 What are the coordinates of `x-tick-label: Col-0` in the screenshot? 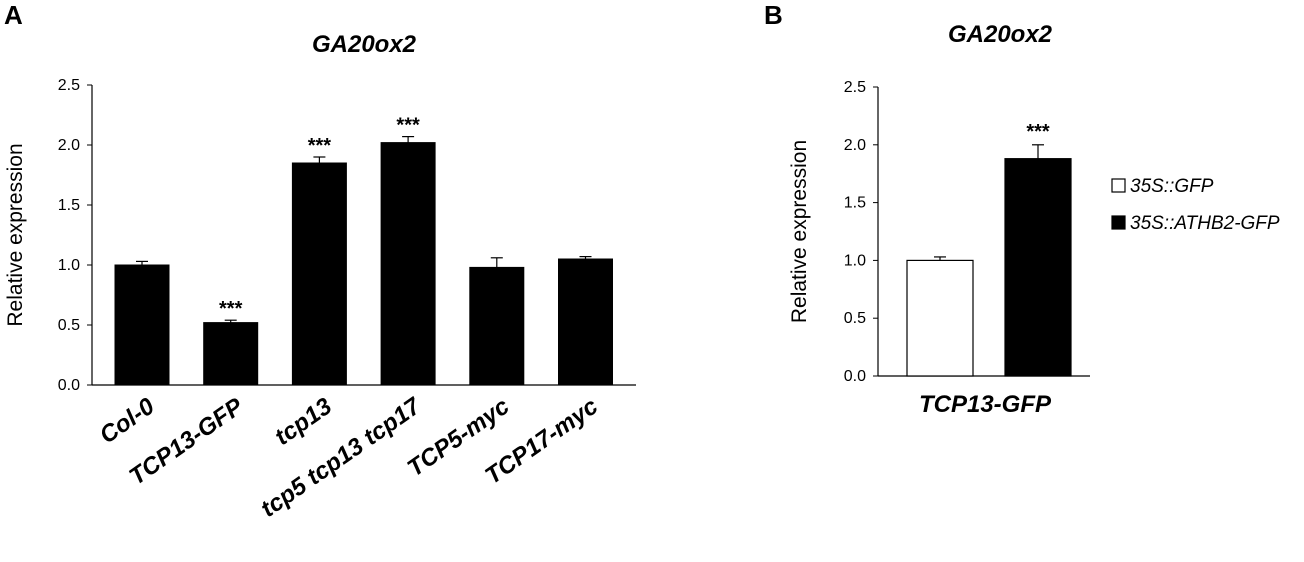 It's located at (127, 420).